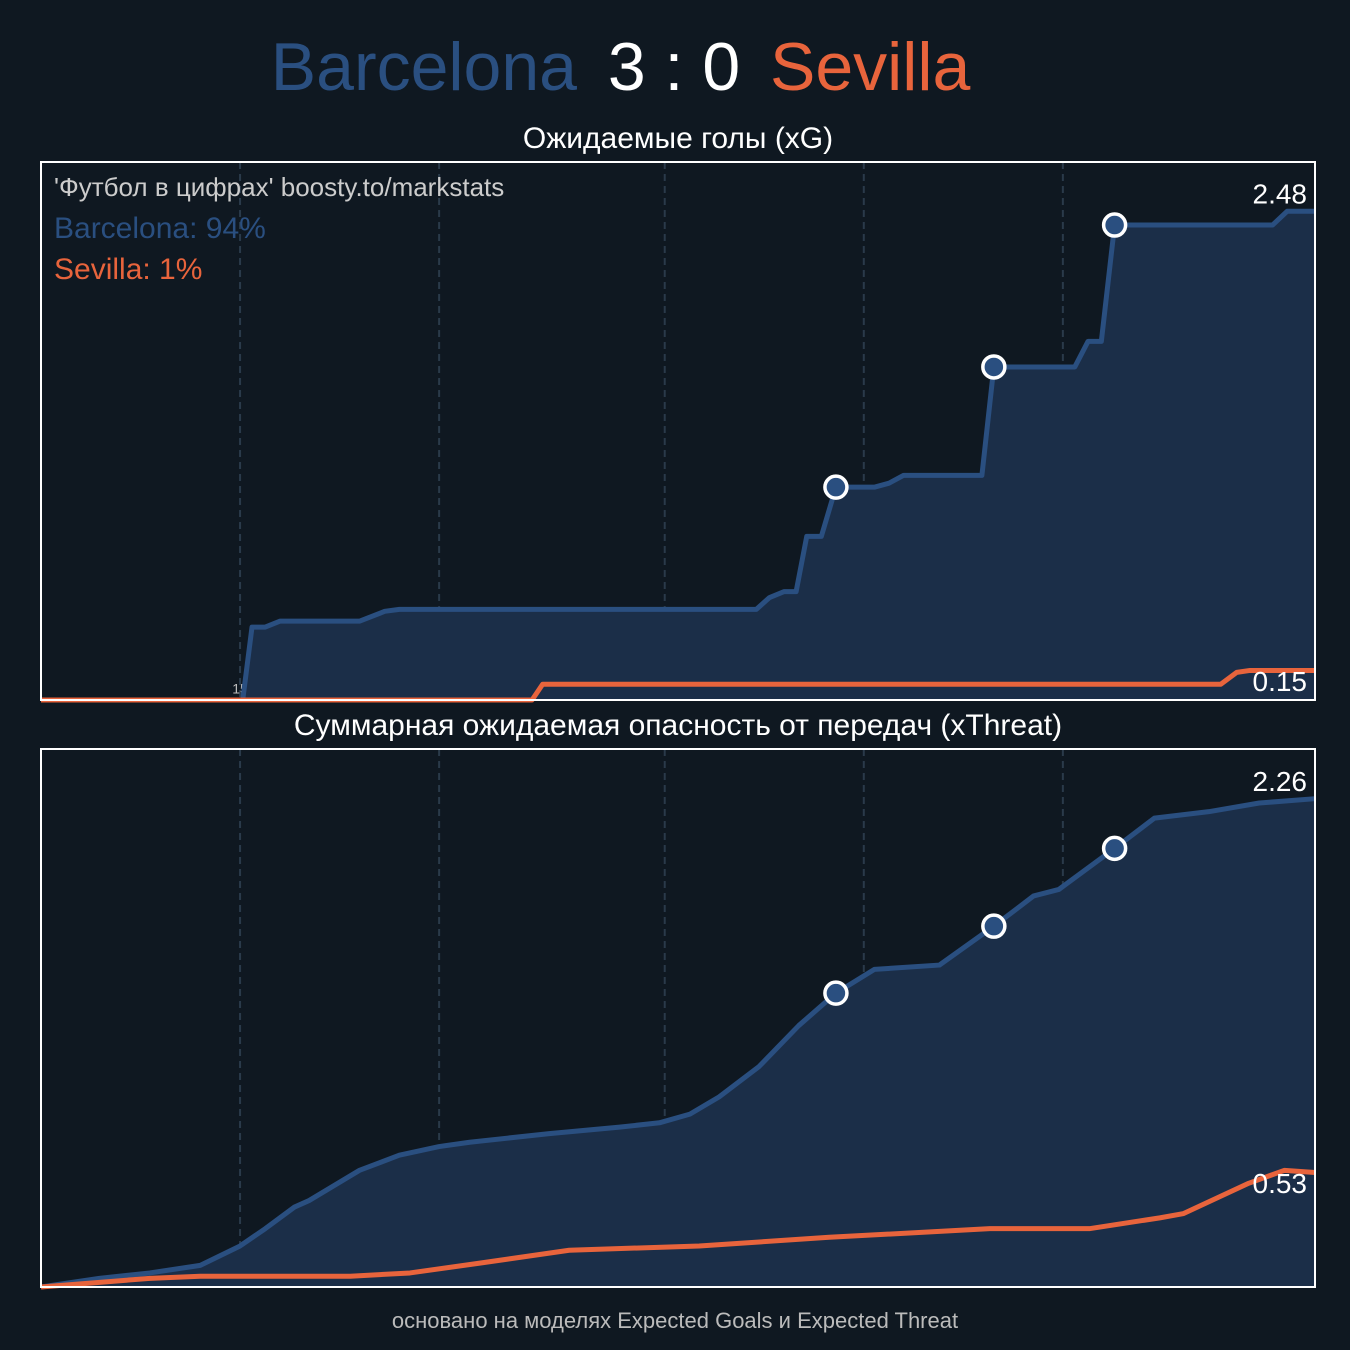  Describe the element at coordinates (678, 1228) in the screenshot. I see `line` at that location.